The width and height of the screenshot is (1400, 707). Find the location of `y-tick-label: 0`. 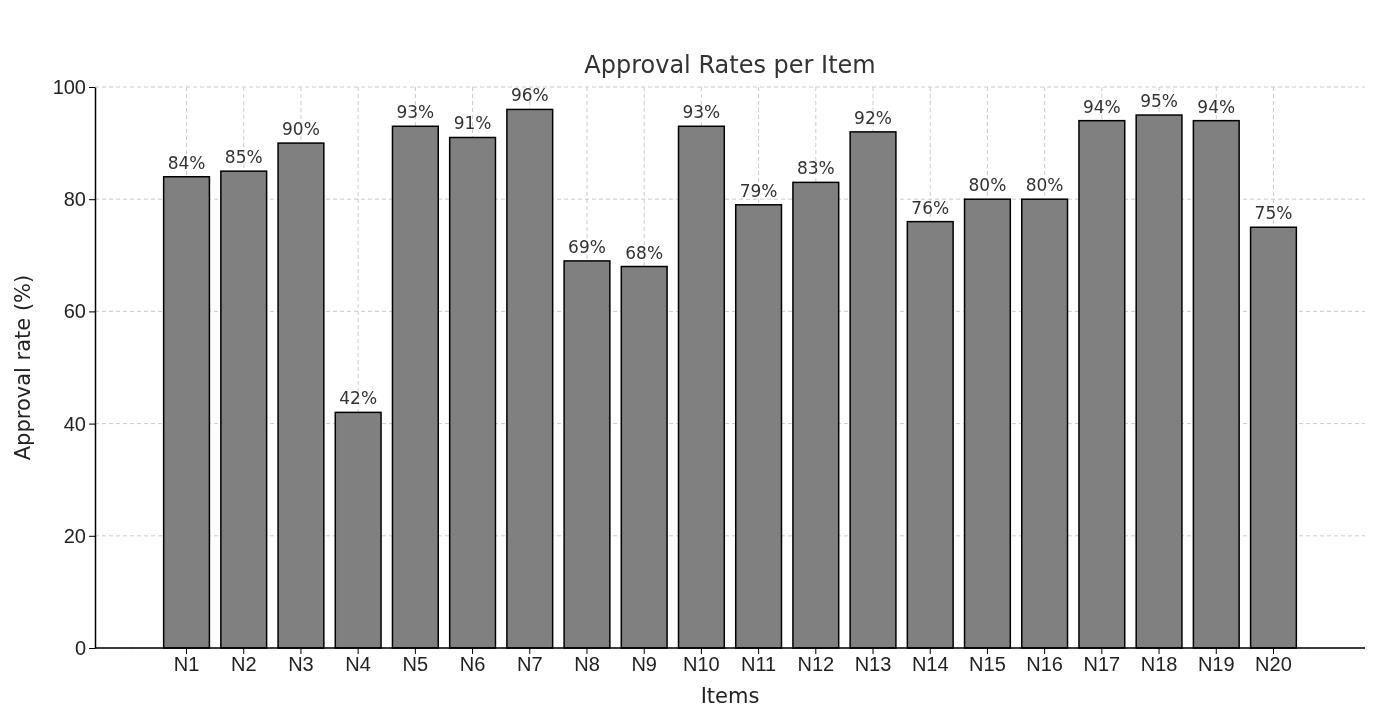

y-tick-label: 0 is located at coordinates (80, 647).